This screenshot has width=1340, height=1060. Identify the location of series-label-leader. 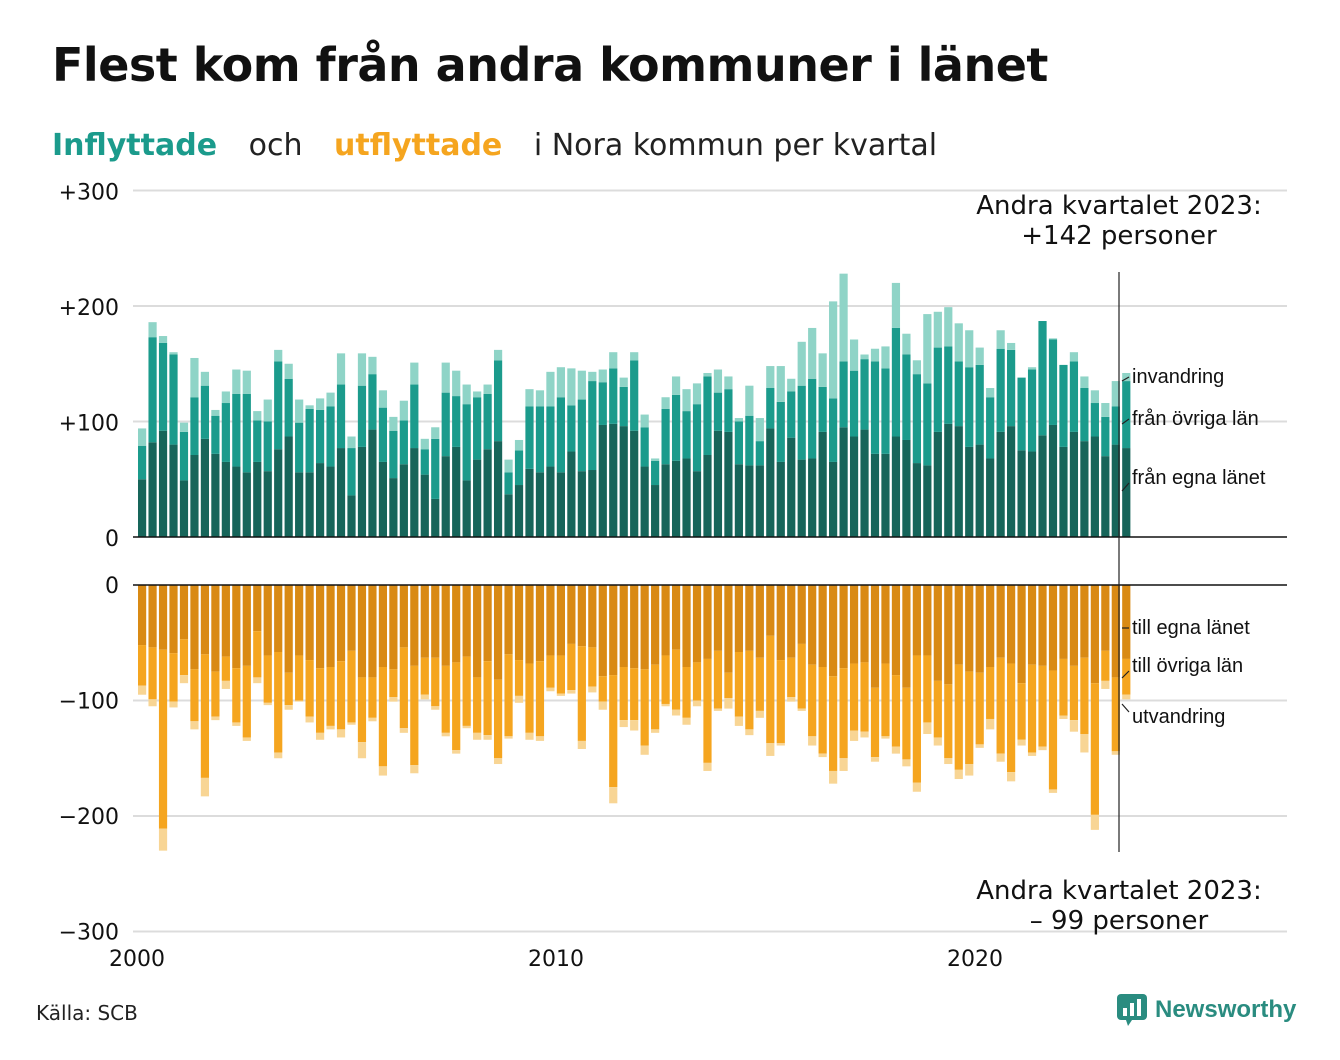
(1125, 421).